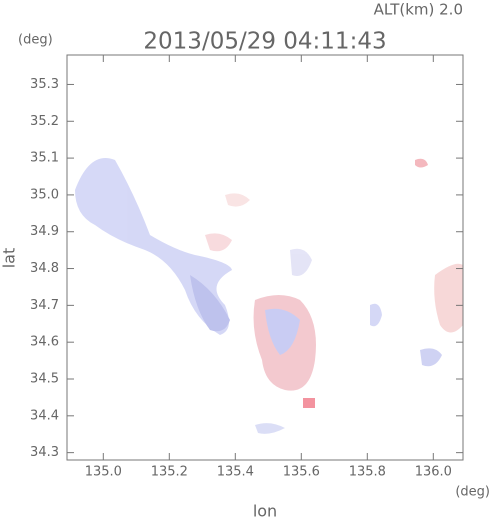  I want to click on x-tick-label: 135.8, so click(367, 472).